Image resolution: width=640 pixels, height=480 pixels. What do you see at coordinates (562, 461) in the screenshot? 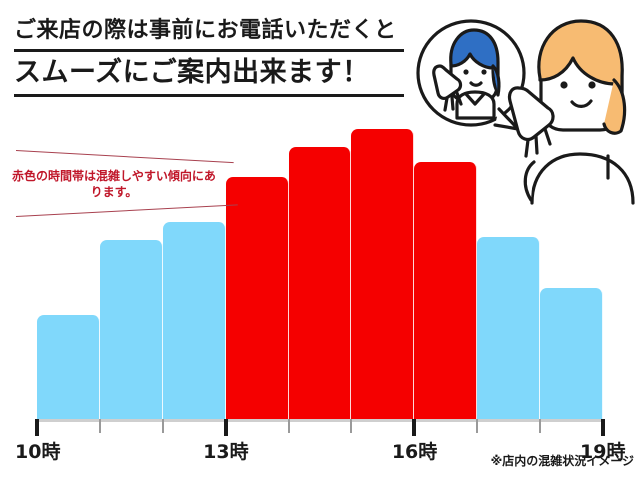
I see `chart-footnote: ※店内の混雑状況イメージ` at bounding box center [562, 461].